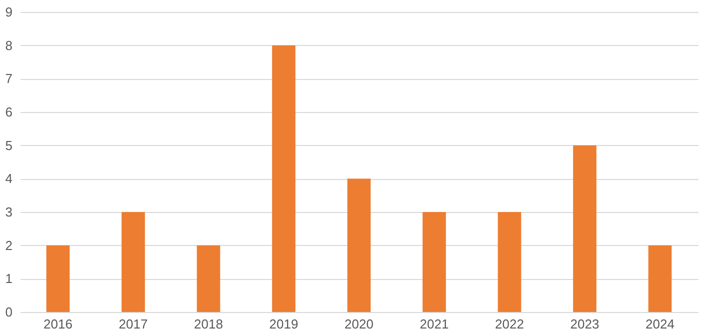 Image resolution: width=702 pixels, height=335 pixels. Describe the element at coordinates (133, 324) in the screenshot. I see `x-tick-label: 2017` at that location.